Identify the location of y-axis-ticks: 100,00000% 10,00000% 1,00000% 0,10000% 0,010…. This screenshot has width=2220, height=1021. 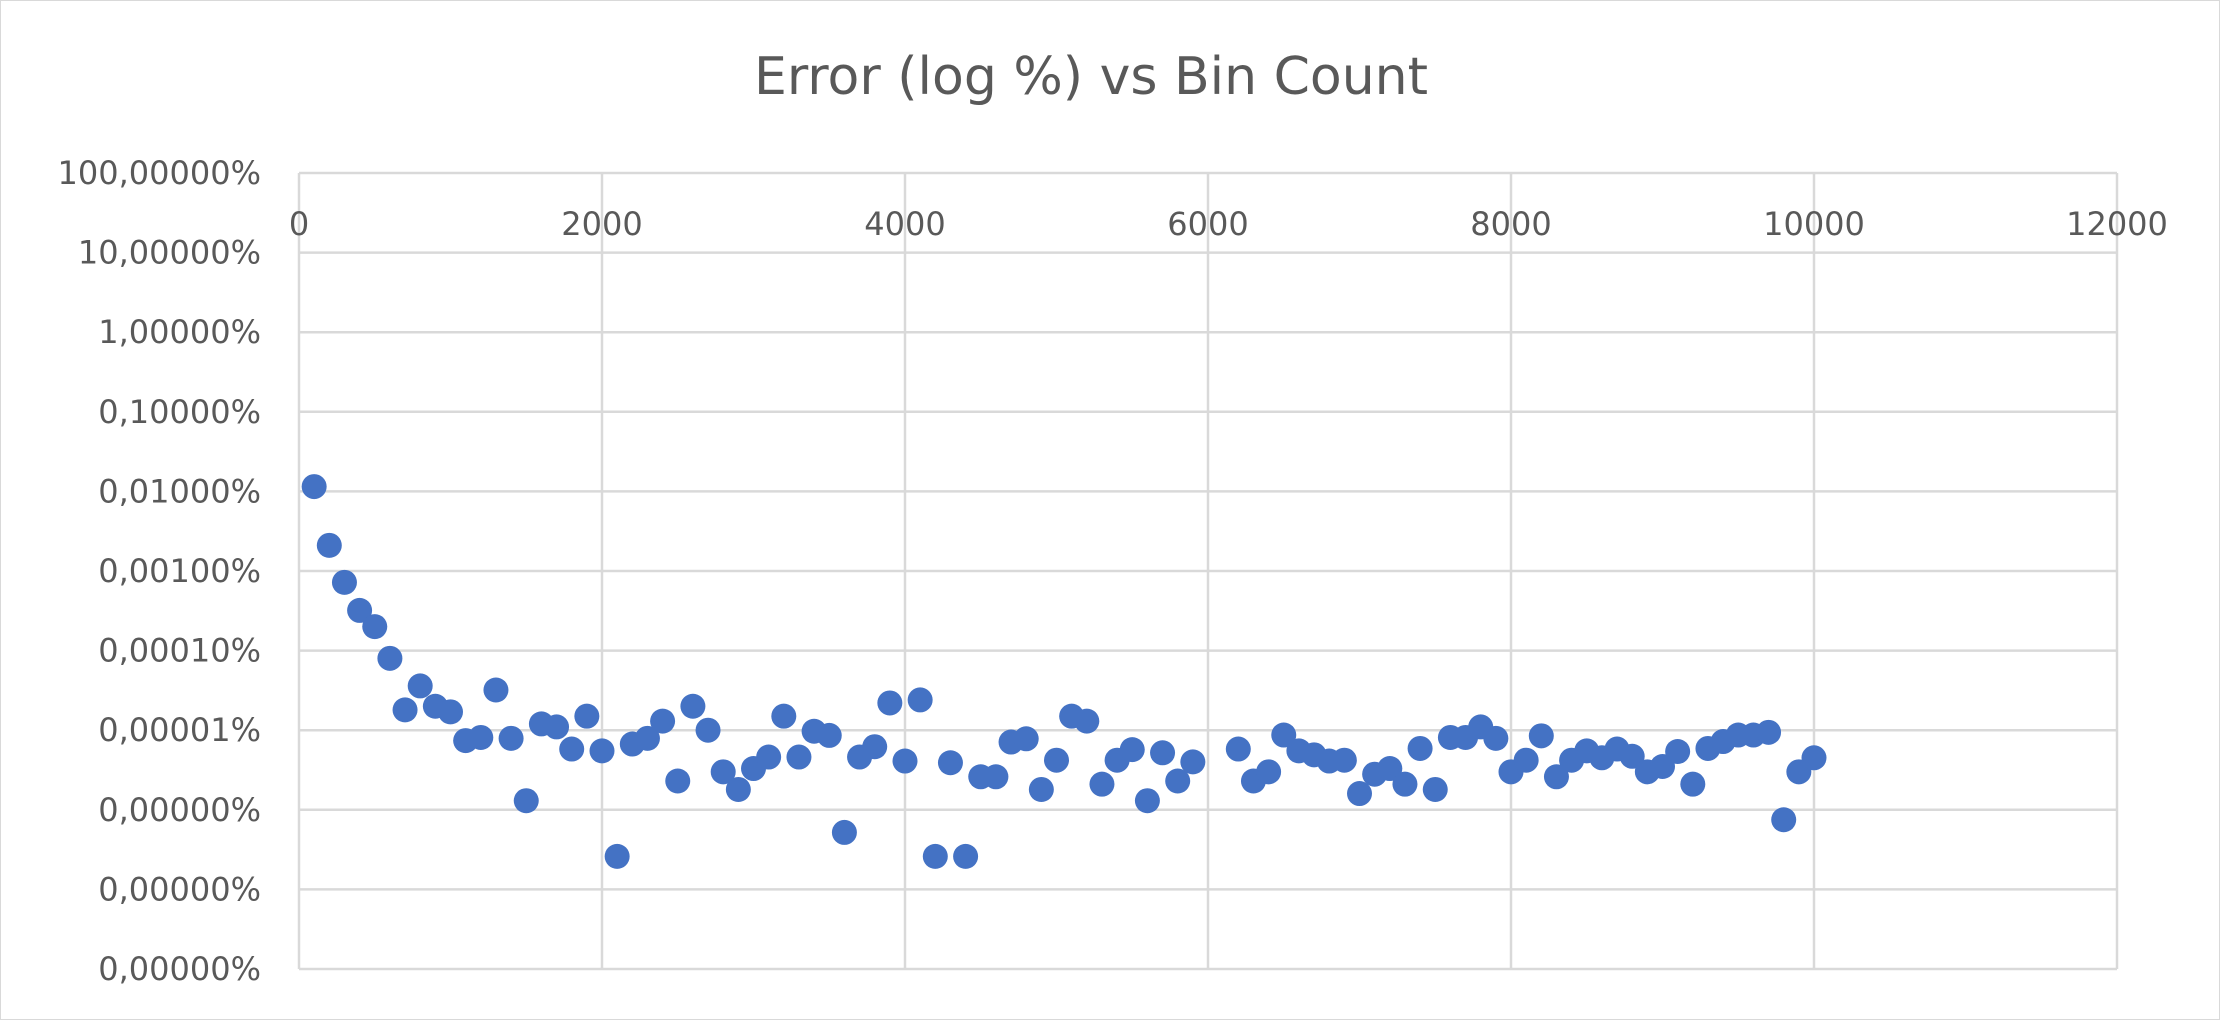
(159, 571).